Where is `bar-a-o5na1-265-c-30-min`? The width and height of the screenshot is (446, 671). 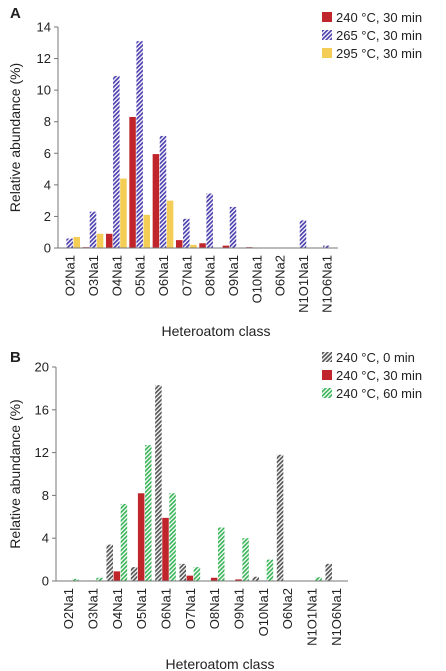
bar-a-o5na1-265-c-30-min is located at coordinates (139, 145).